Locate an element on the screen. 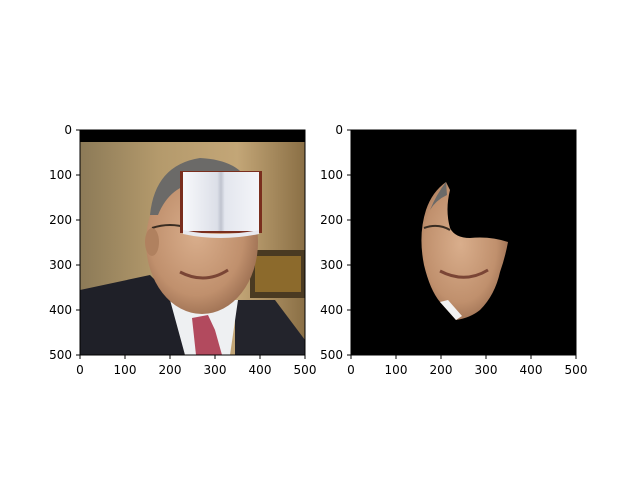 This screenshot has height=480, width=640. left-y-tick-label: 0 is located at coordinates (68, 130).